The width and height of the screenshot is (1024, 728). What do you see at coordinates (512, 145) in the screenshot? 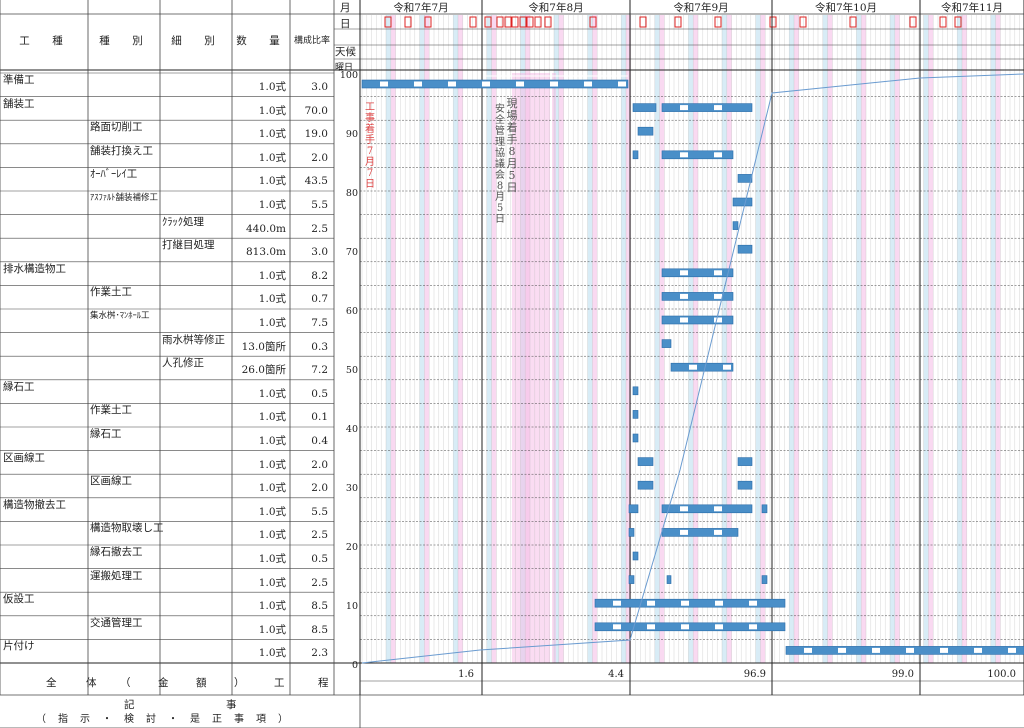
I see `annotation-site-start: 現場着手8月5日` at bounding box center [512, 145].